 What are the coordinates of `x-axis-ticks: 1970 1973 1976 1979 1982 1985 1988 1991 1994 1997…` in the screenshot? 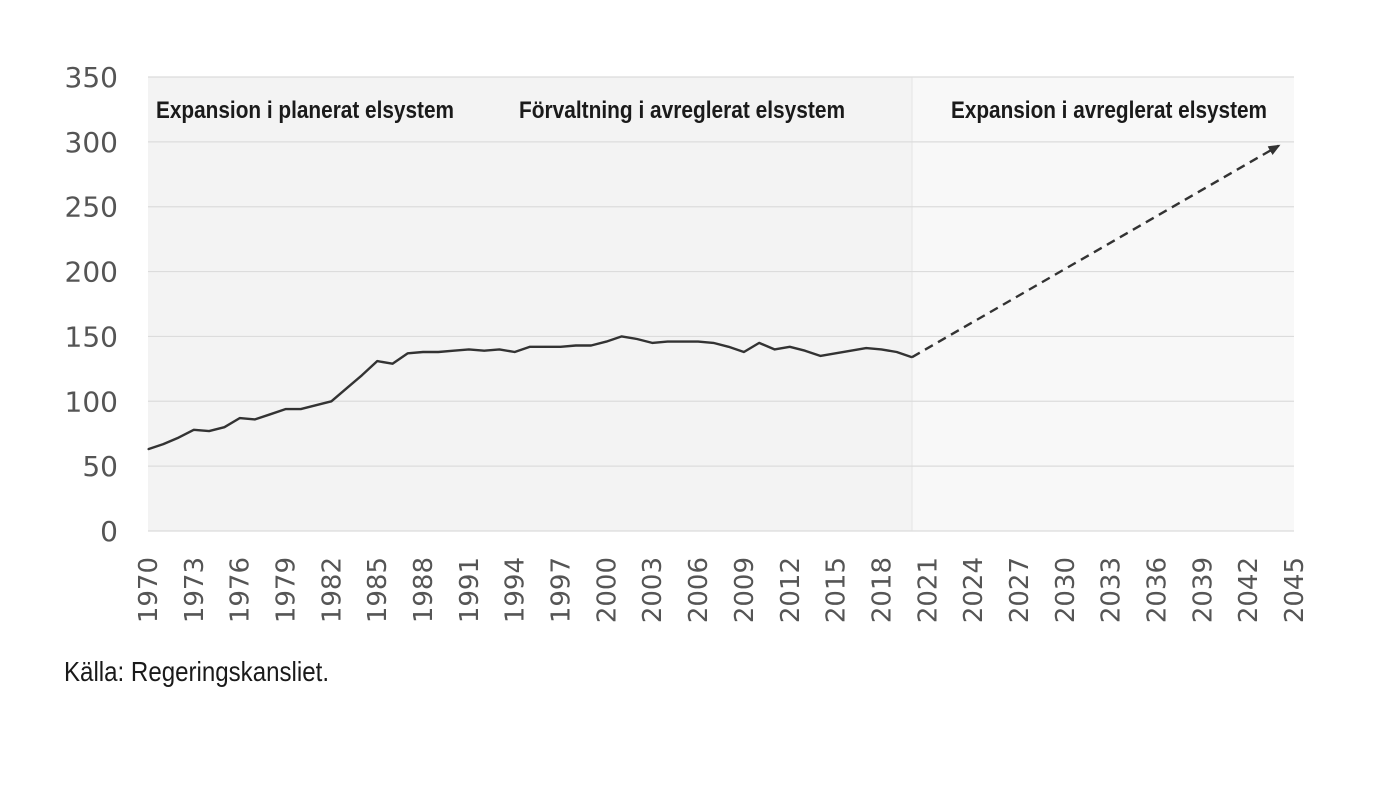 It's located at (722, 590).